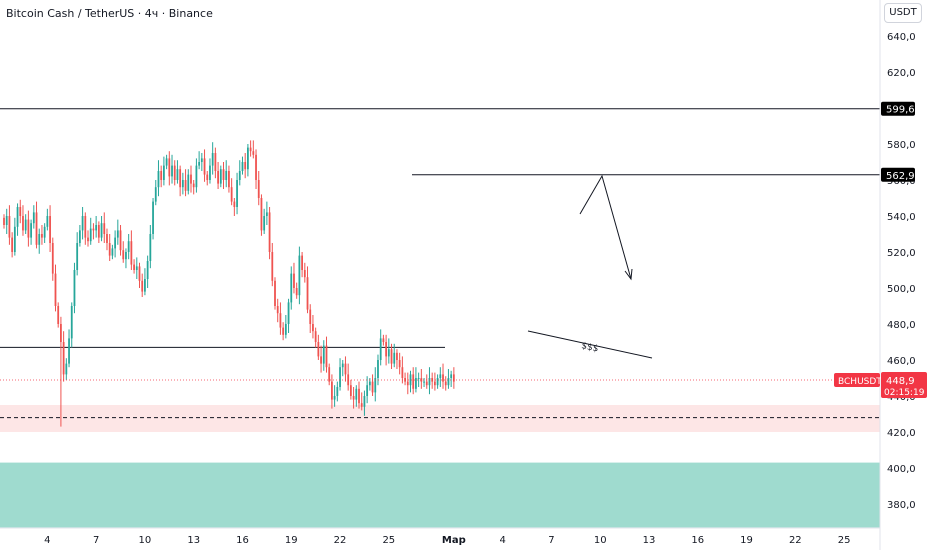 The width and height of the screenshot is (932, 550). I want to click on x-tick-label: 10, so click(145, 540).